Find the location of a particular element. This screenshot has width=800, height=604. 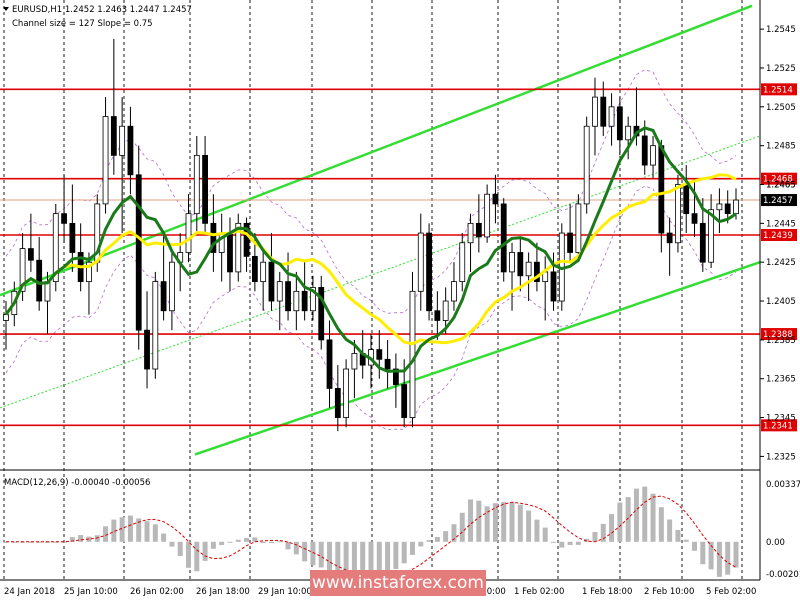

symbol-header: EURUSD,H1 1.2452 1.2463 1.2447 1.2457 is located at coordinates (102, 10).